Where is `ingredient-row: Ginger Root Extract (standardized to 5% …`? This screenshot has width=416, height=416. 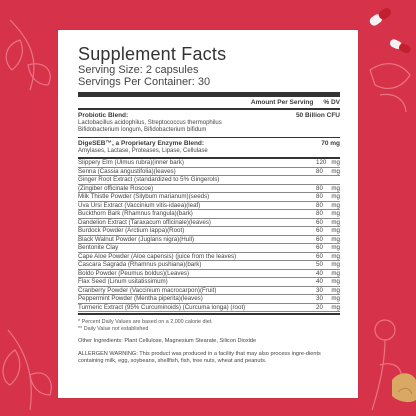 ingredient-row: Ginger Root Extract (standardized to 5% … is located at coordinates (209, 180).